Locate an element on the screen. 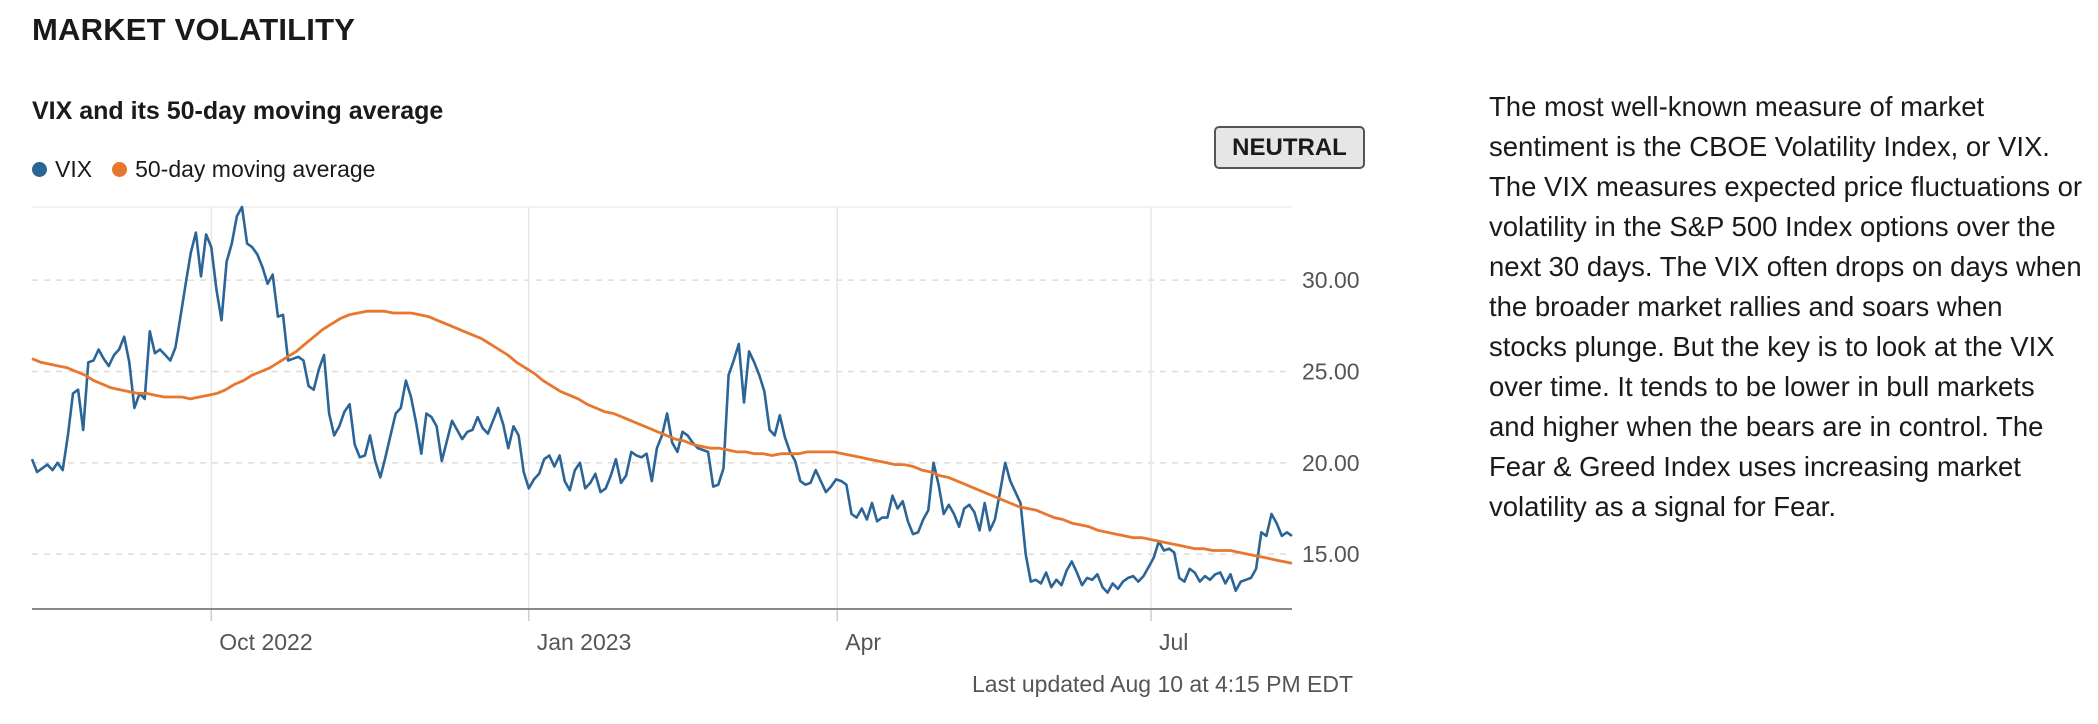 The height and width of the screenshot is (724, 2098). x-tick-label: Apr is located at coordinates (863, 642).